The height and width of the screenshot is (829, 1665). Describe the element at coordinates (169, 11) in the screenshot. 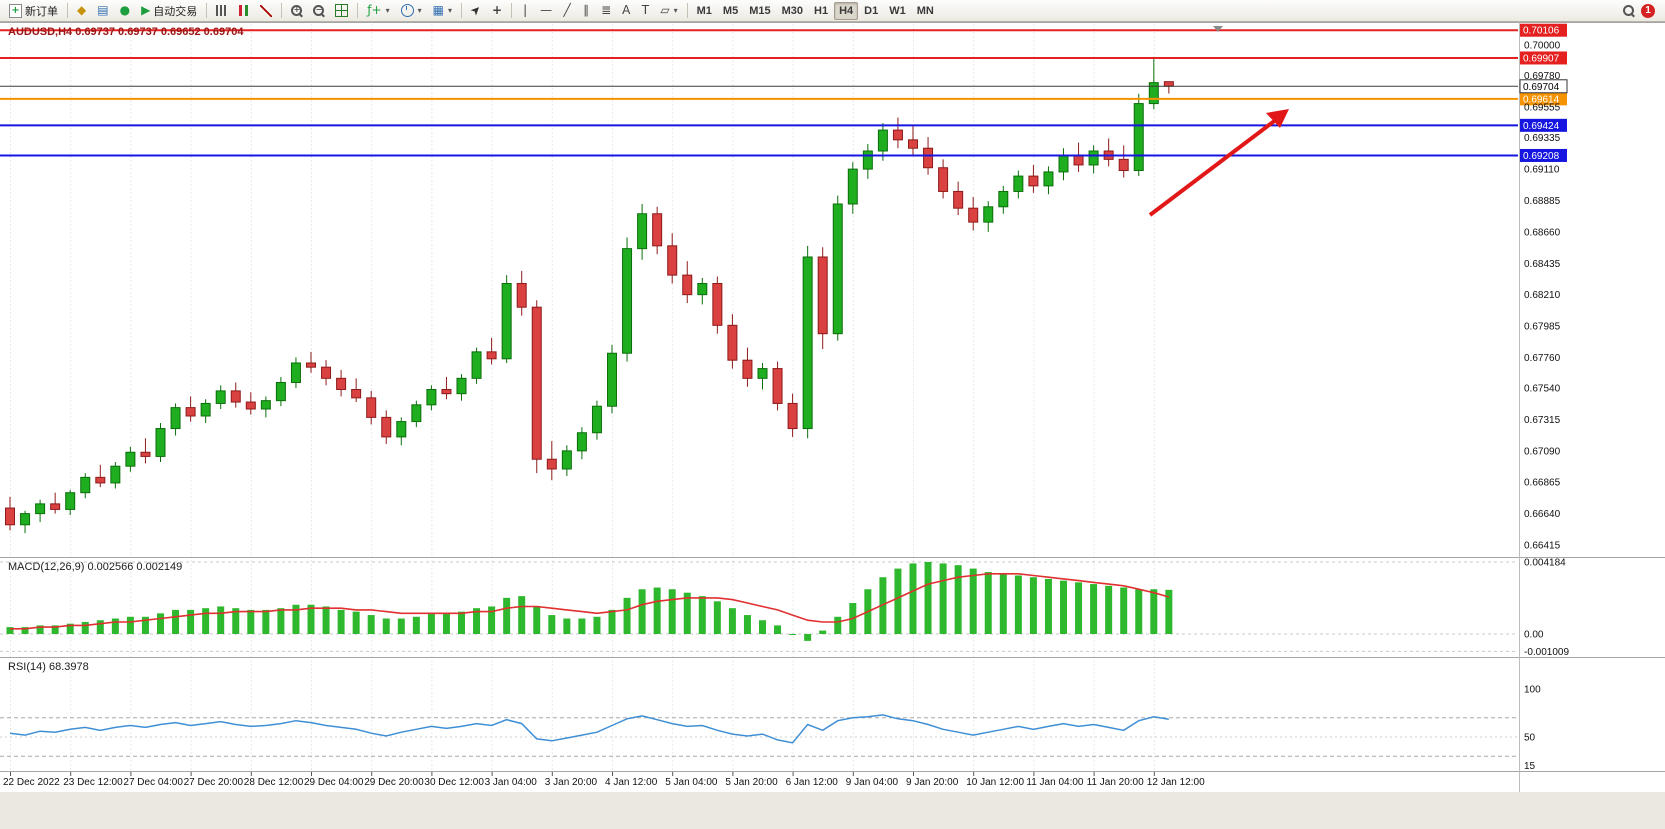

I see `autotrading-button: ▶ 自动交易` at that location.